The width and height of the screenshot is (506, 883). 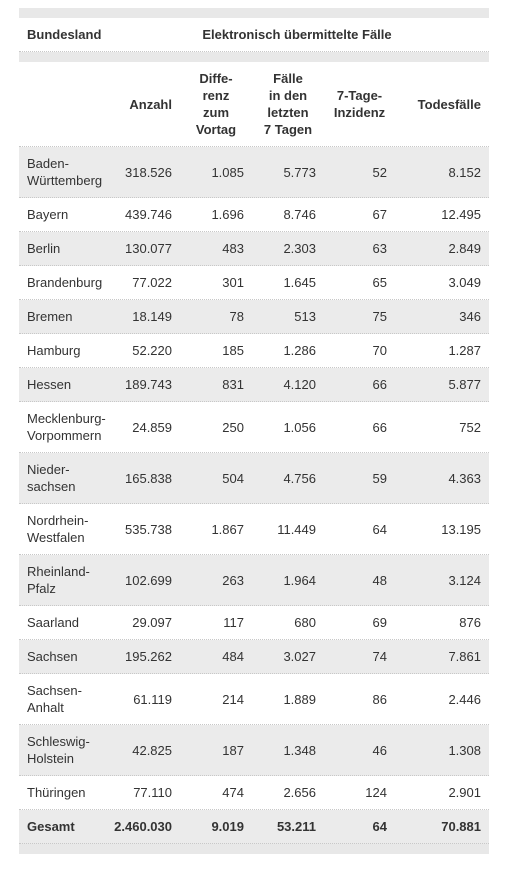 I want to click on top-band, so click(x=254, y=13).